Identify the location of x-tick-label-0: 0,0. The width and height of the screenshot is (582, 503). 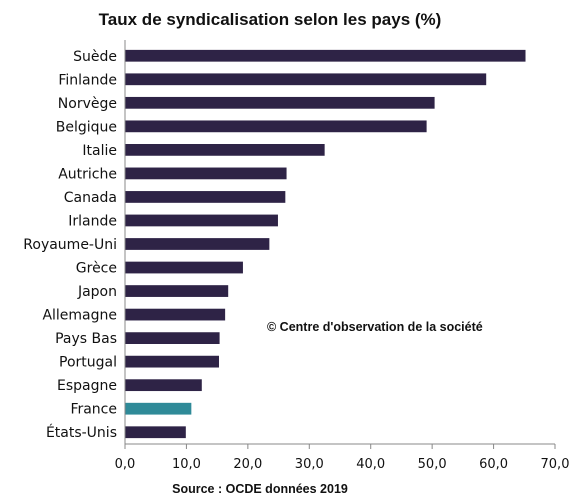
(125, 464).